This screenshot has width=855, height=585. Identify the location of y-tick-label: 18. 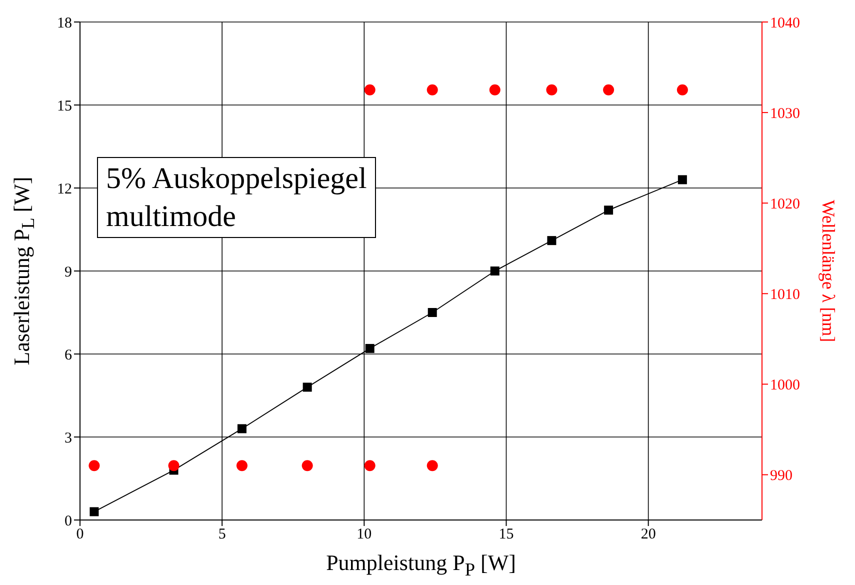
(64, 23).